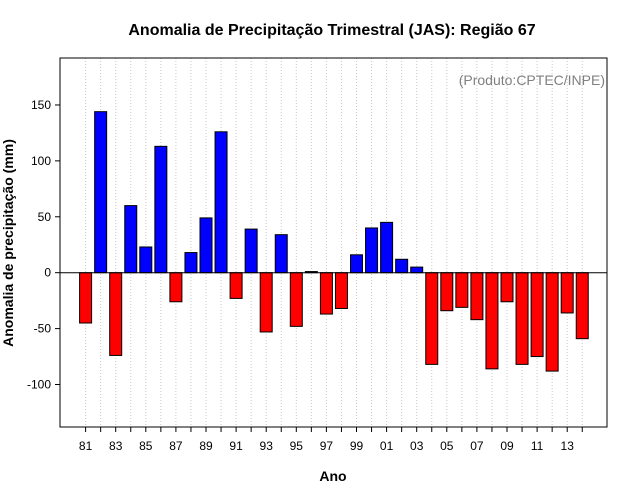  What do you see at coordinates (281, 254) in the screenshot?
I see `bar-1994` at bounding box center [281, 254].